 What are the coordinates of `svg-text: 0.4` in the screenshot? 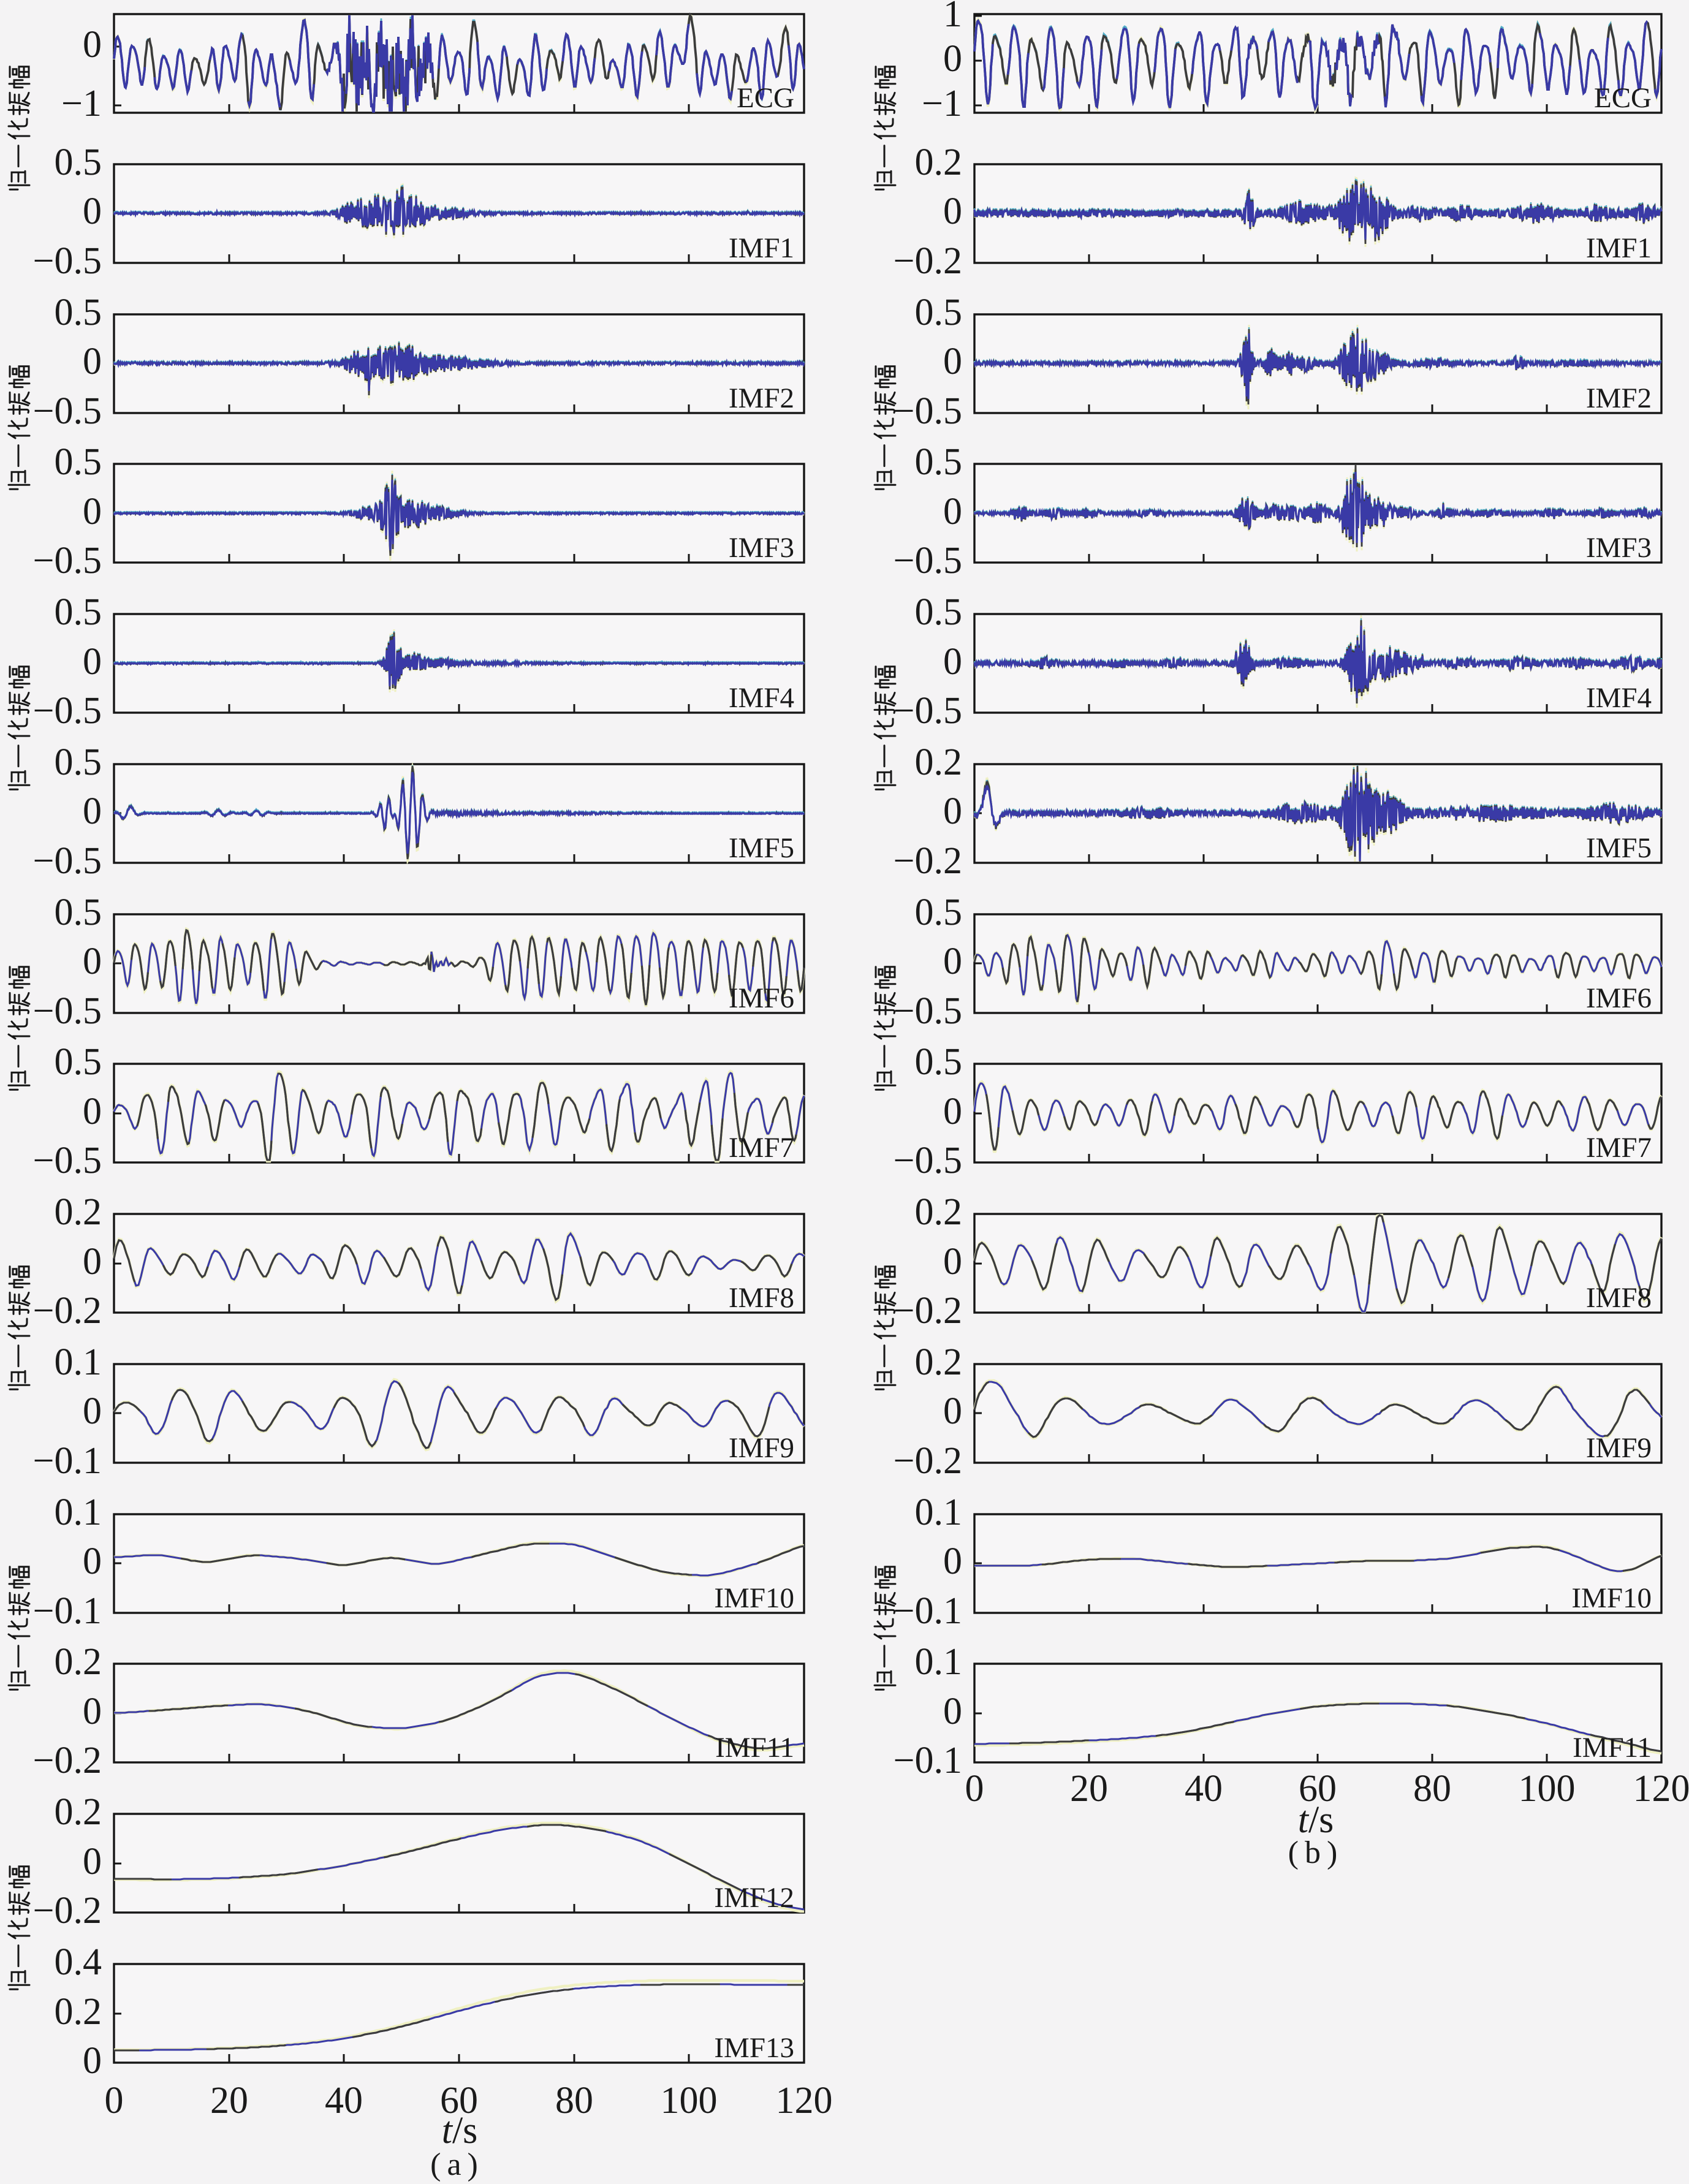 It's located at (79, 1962).